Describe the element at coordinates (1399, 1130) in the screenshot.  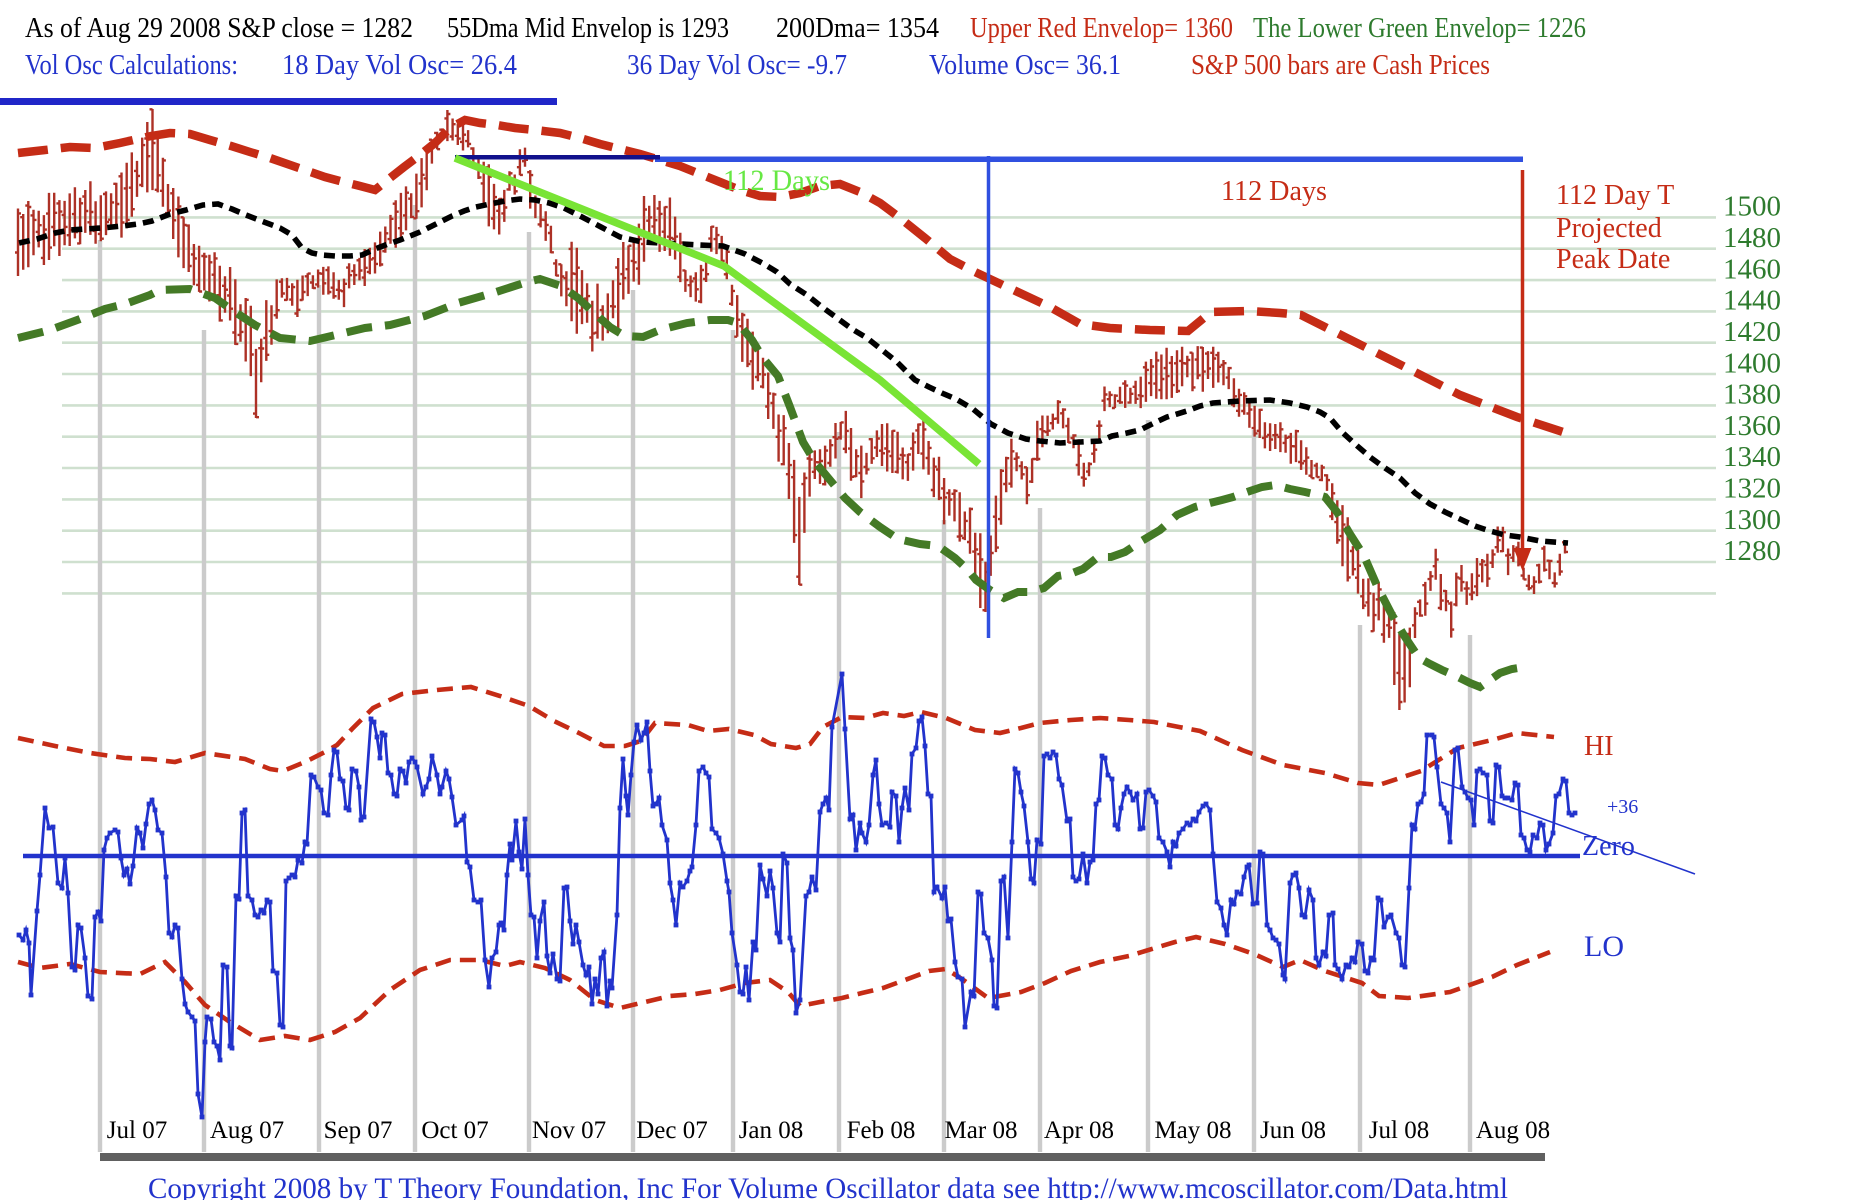
I see `svg-text: Jul 08` at that location.